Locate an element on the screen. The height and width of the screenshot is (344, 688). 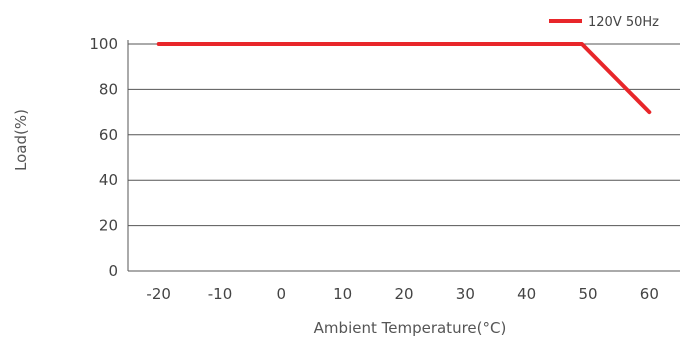
x-tick-20: 20 is located at coordinates (403, 294).